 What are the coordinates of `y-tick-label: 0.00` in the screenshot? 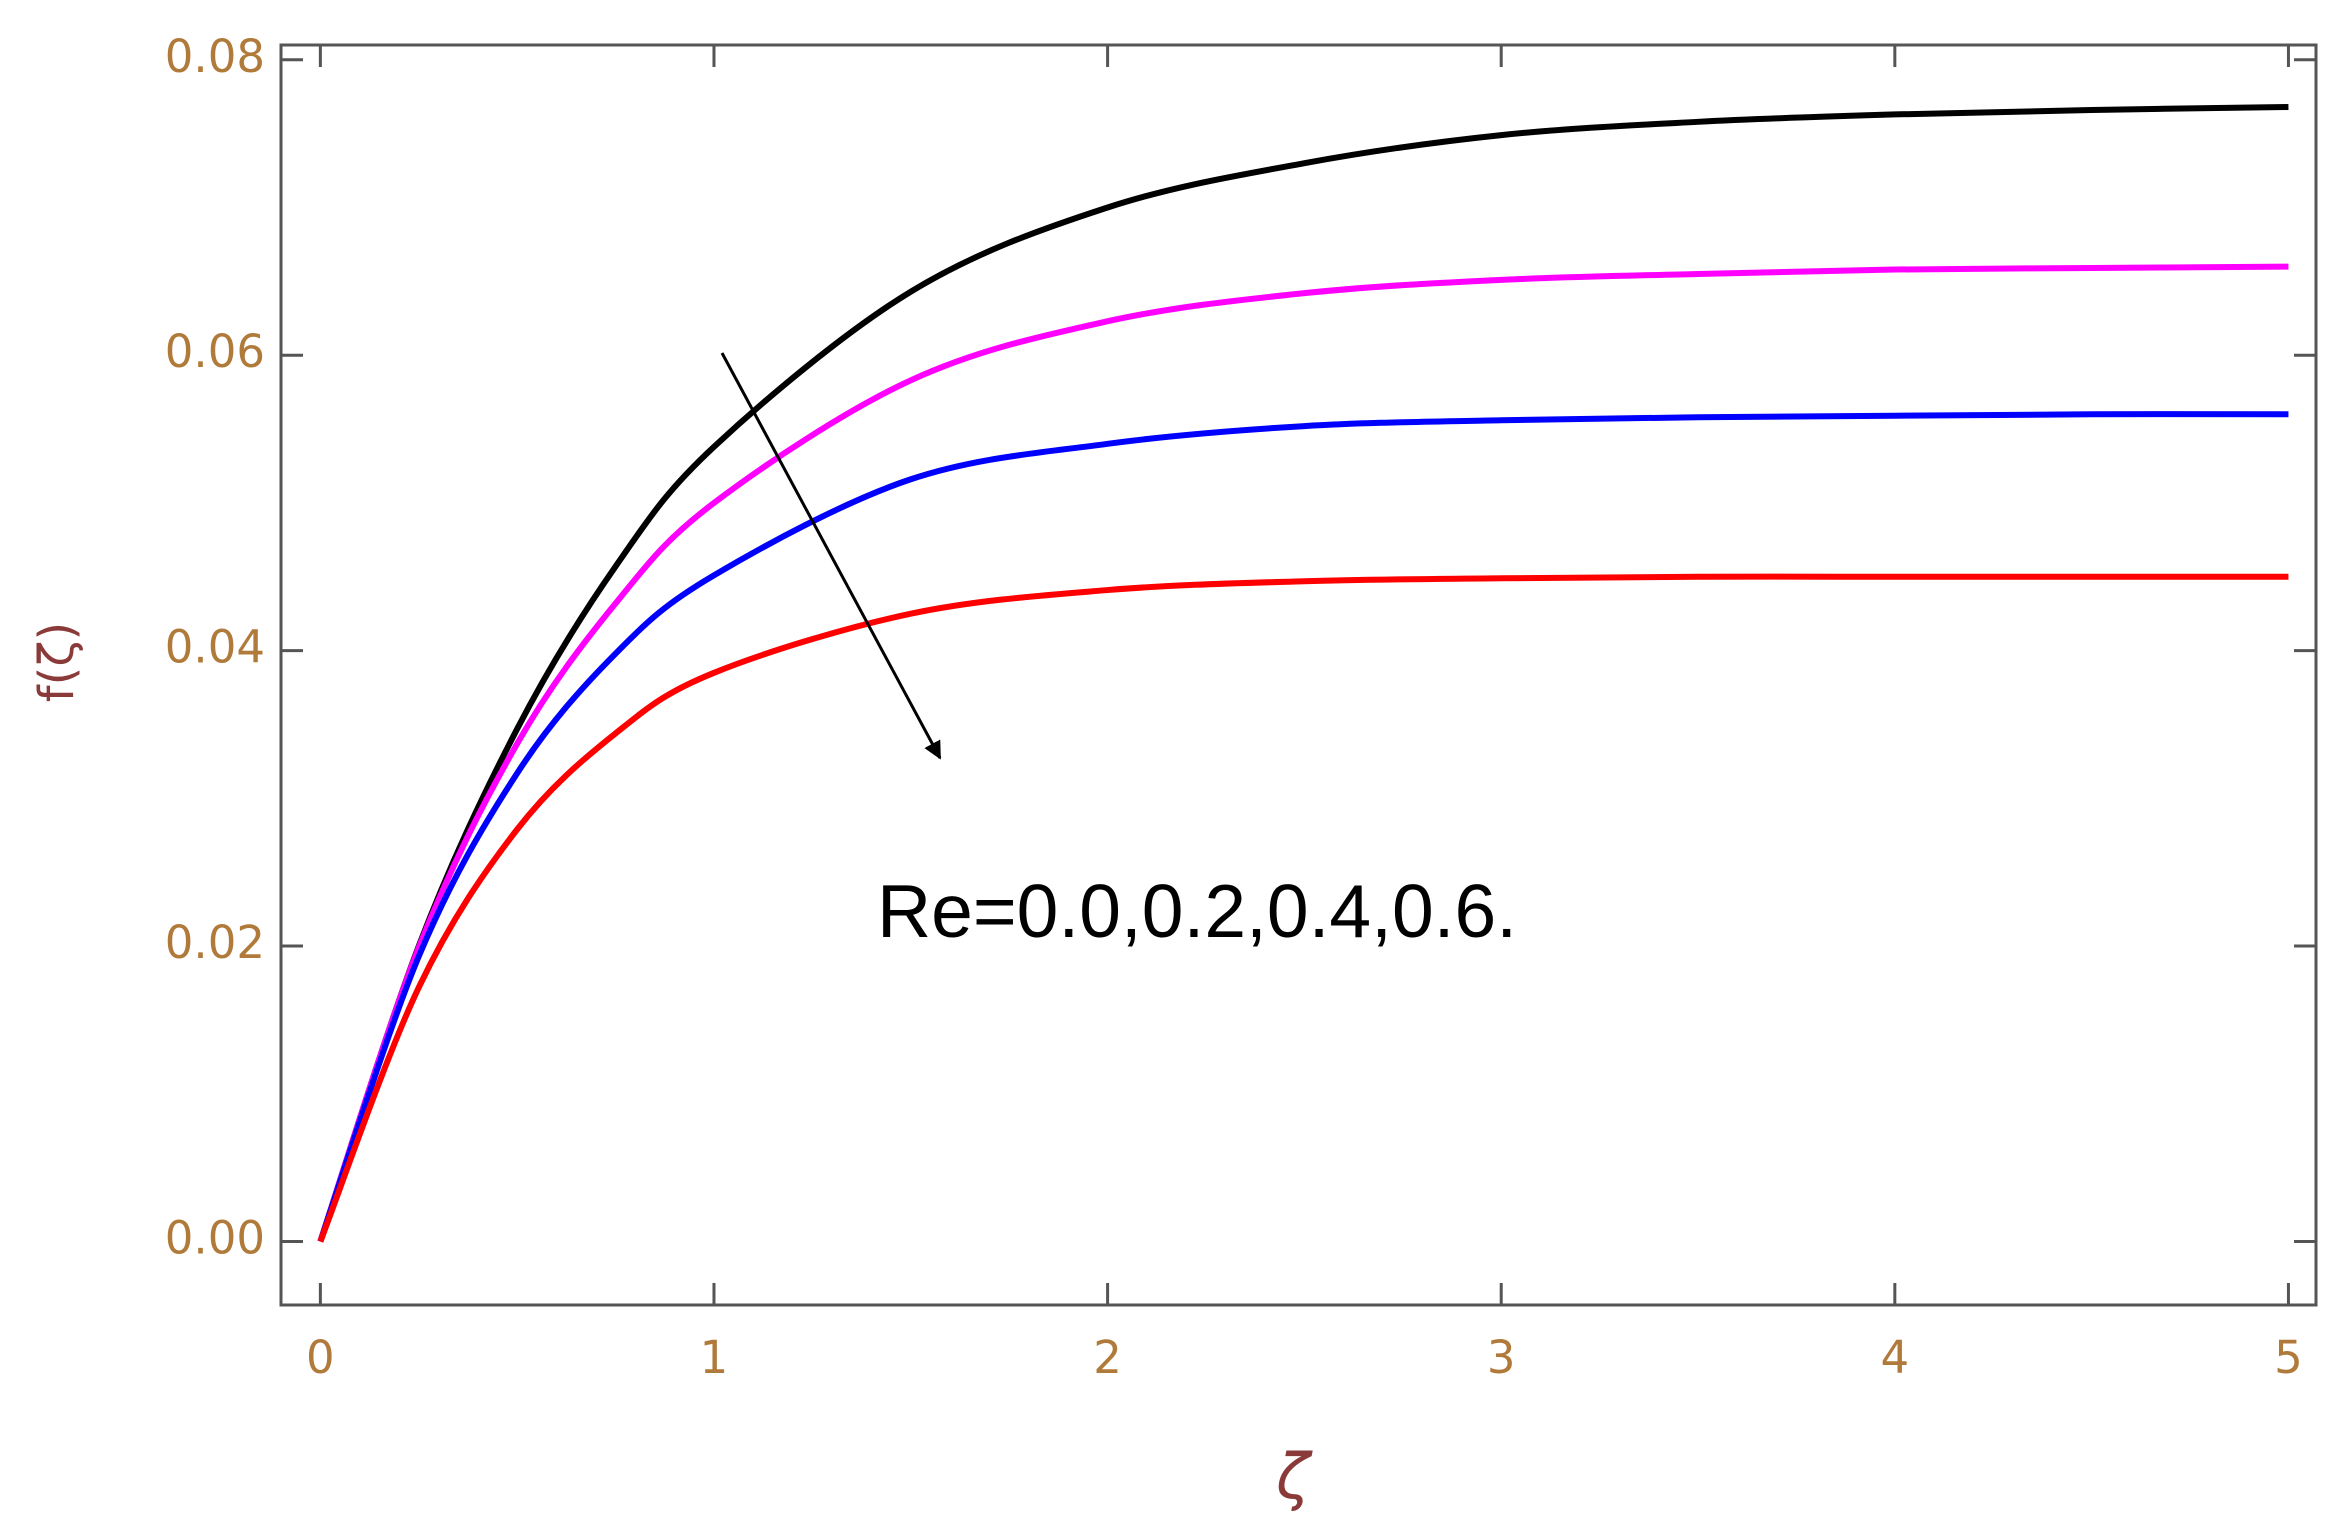 It's located at (215, 1237).